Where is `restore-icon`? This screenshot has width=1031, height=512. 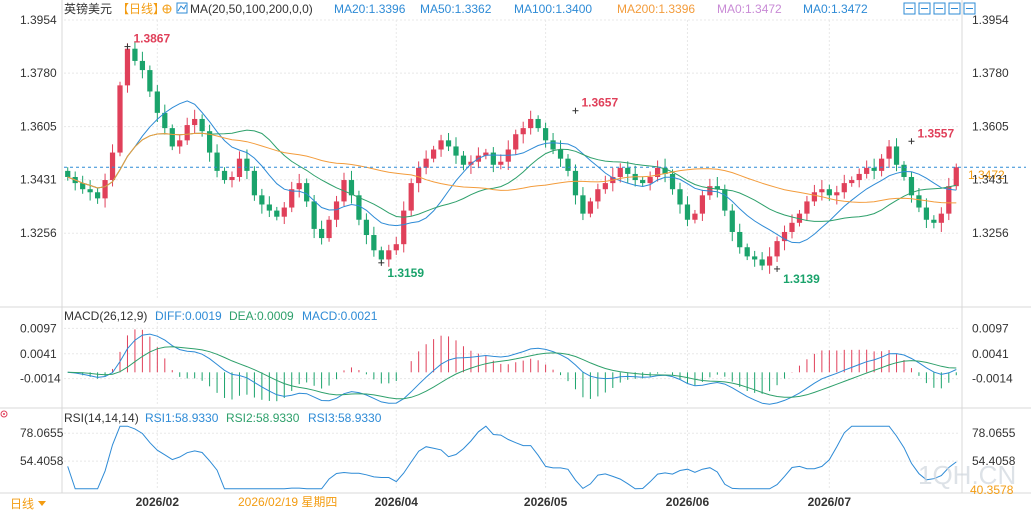
restore-icon is located at coordinates (954, 8).